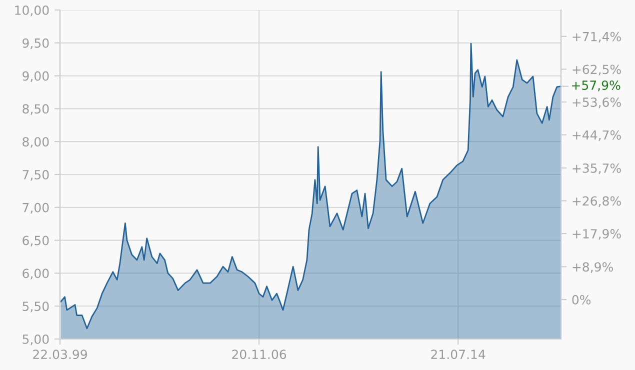 This screenshot has height=370, width=635. What do you see at coordinates (596, 168) in the screenshot?
I see `y2-tick-label: +35,7%` at bounding box center [596, 168].